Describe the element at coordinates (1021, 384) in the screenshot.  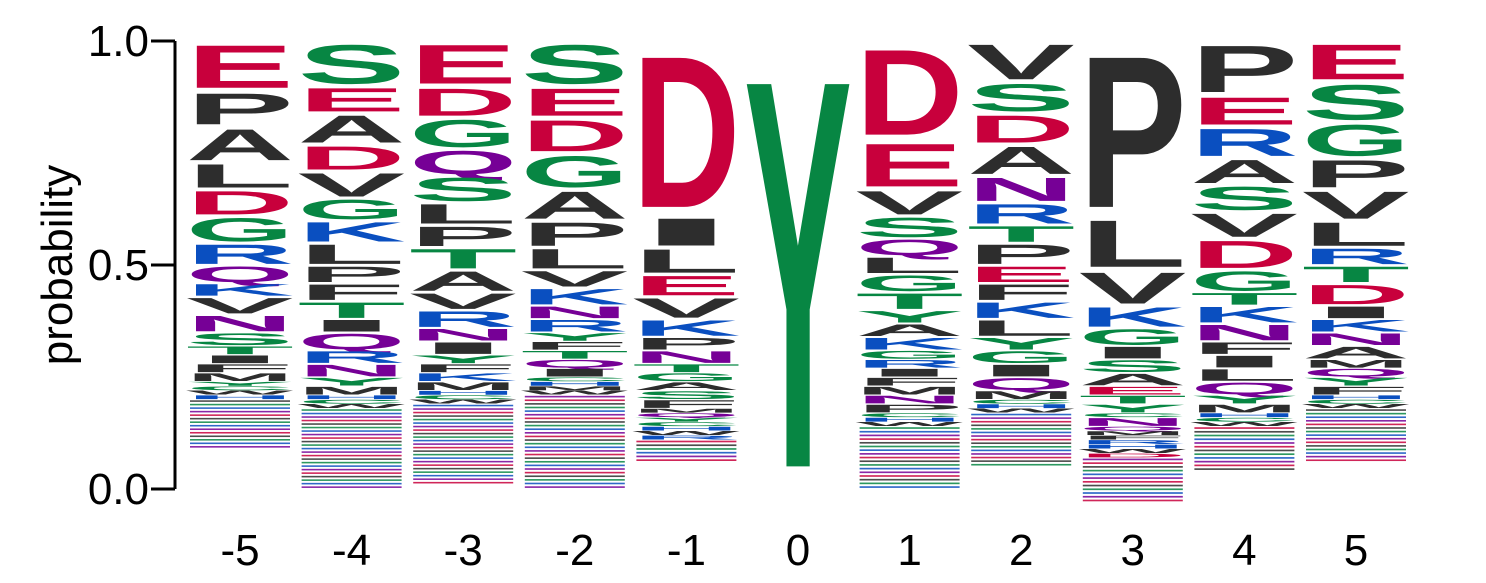
I see `logo-letter-q: Q` at that location.